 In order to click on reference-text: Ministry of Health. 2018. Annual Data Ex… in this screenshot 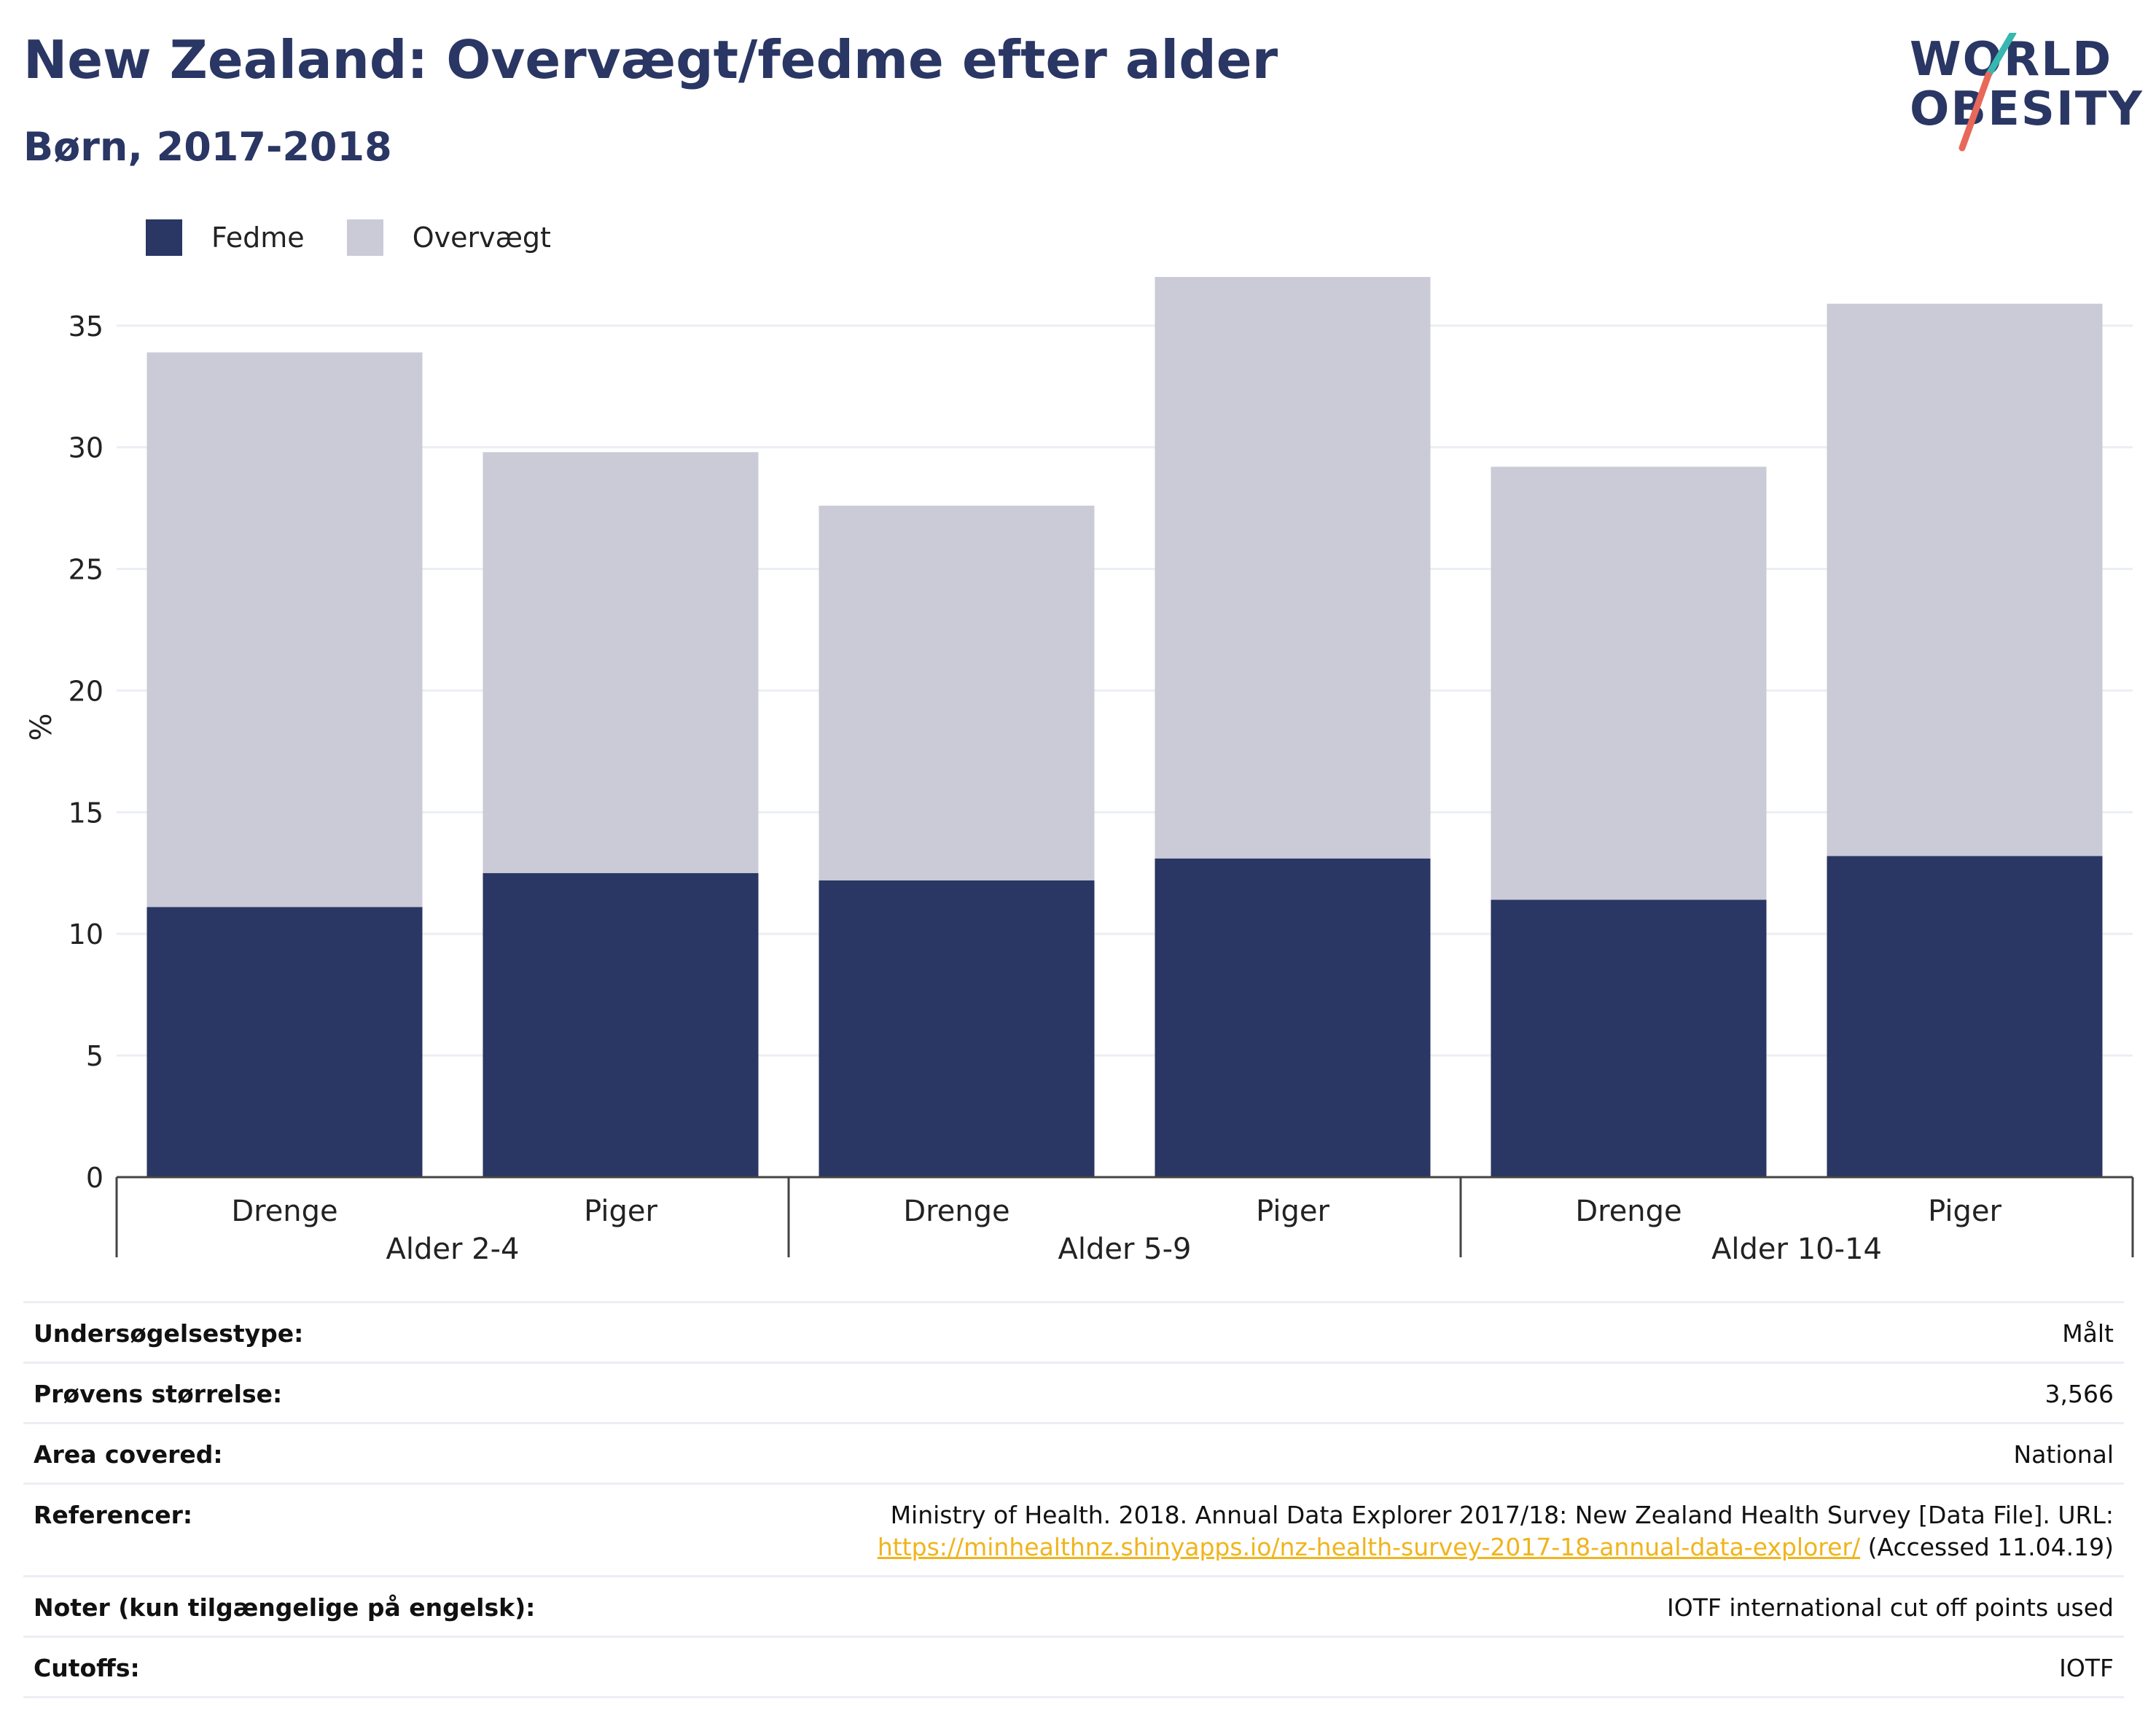, I will do `click(1502, 1515)`.